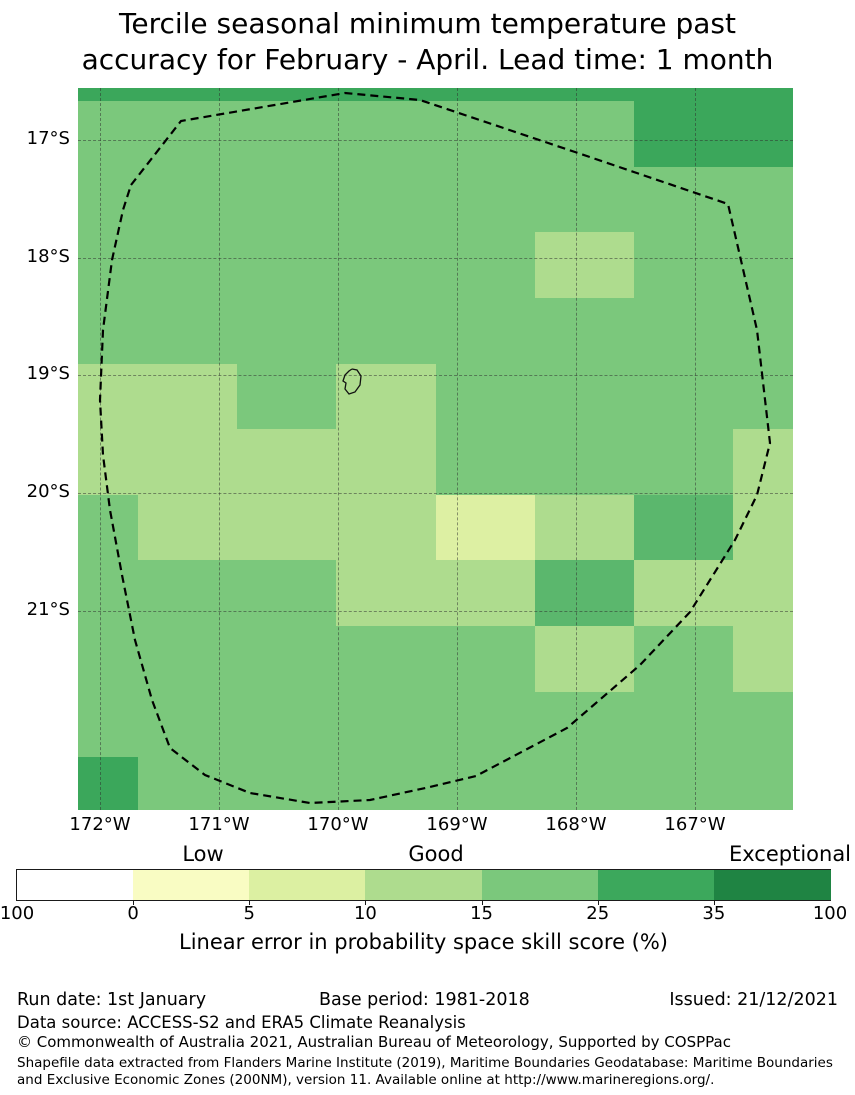 The height and width of the screenshot is (1095, 855). Describe the element at coordinates (17, 913) in the screenshot. I see `colorbar-tick-label: 100` at that location.